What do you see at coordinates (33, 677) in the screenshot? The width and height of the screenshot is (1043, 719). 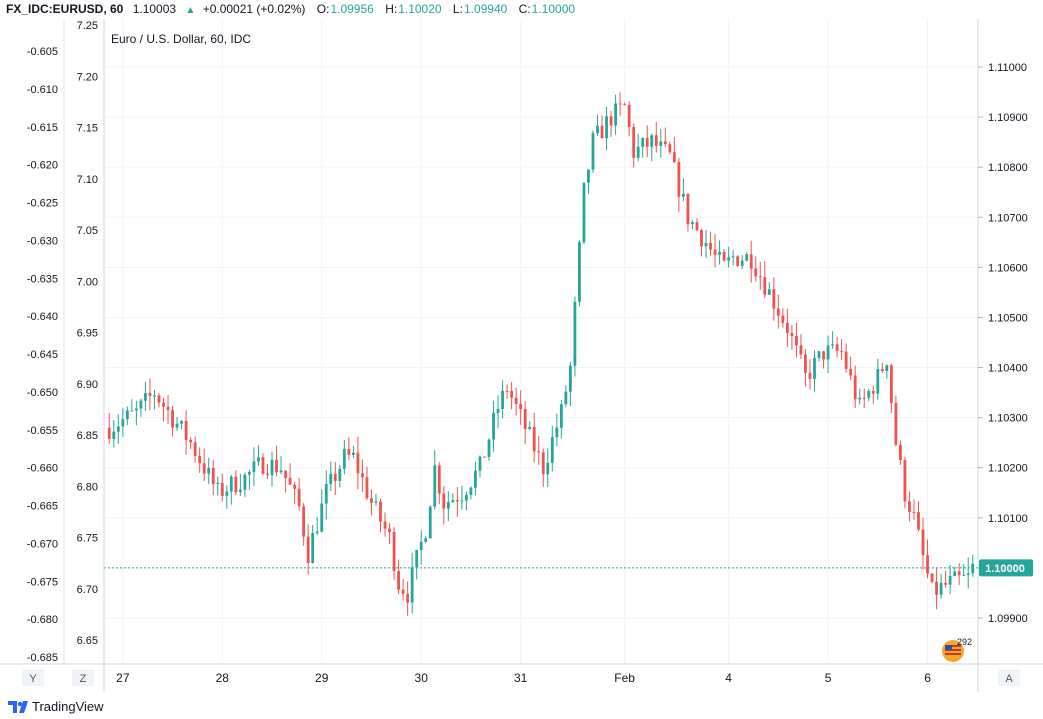 I see `y-button: Y` at bounding box center [33, 677].